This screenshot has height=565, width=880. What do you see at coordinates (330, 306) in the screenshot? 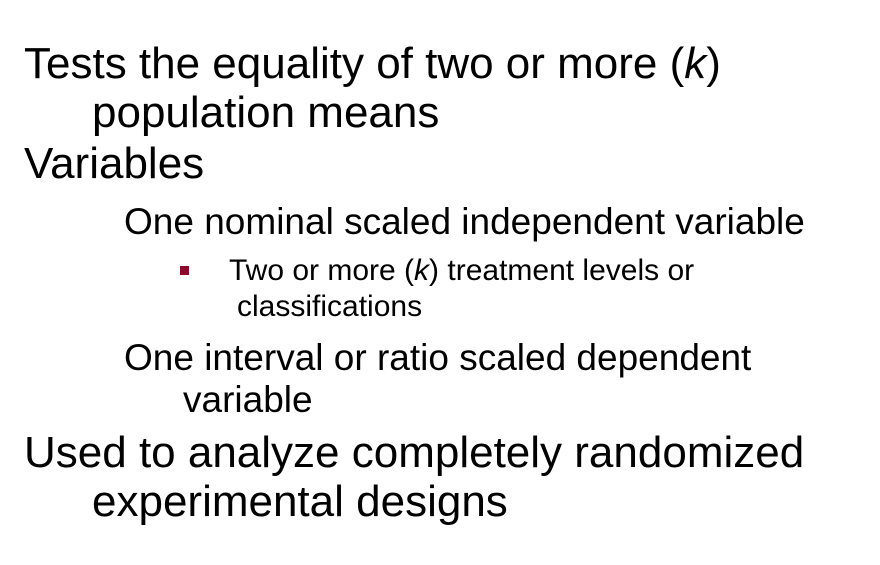
I see `sub-sub-bullet-treatment-levels-line-2: classifications` at bounding box center [330, 306].